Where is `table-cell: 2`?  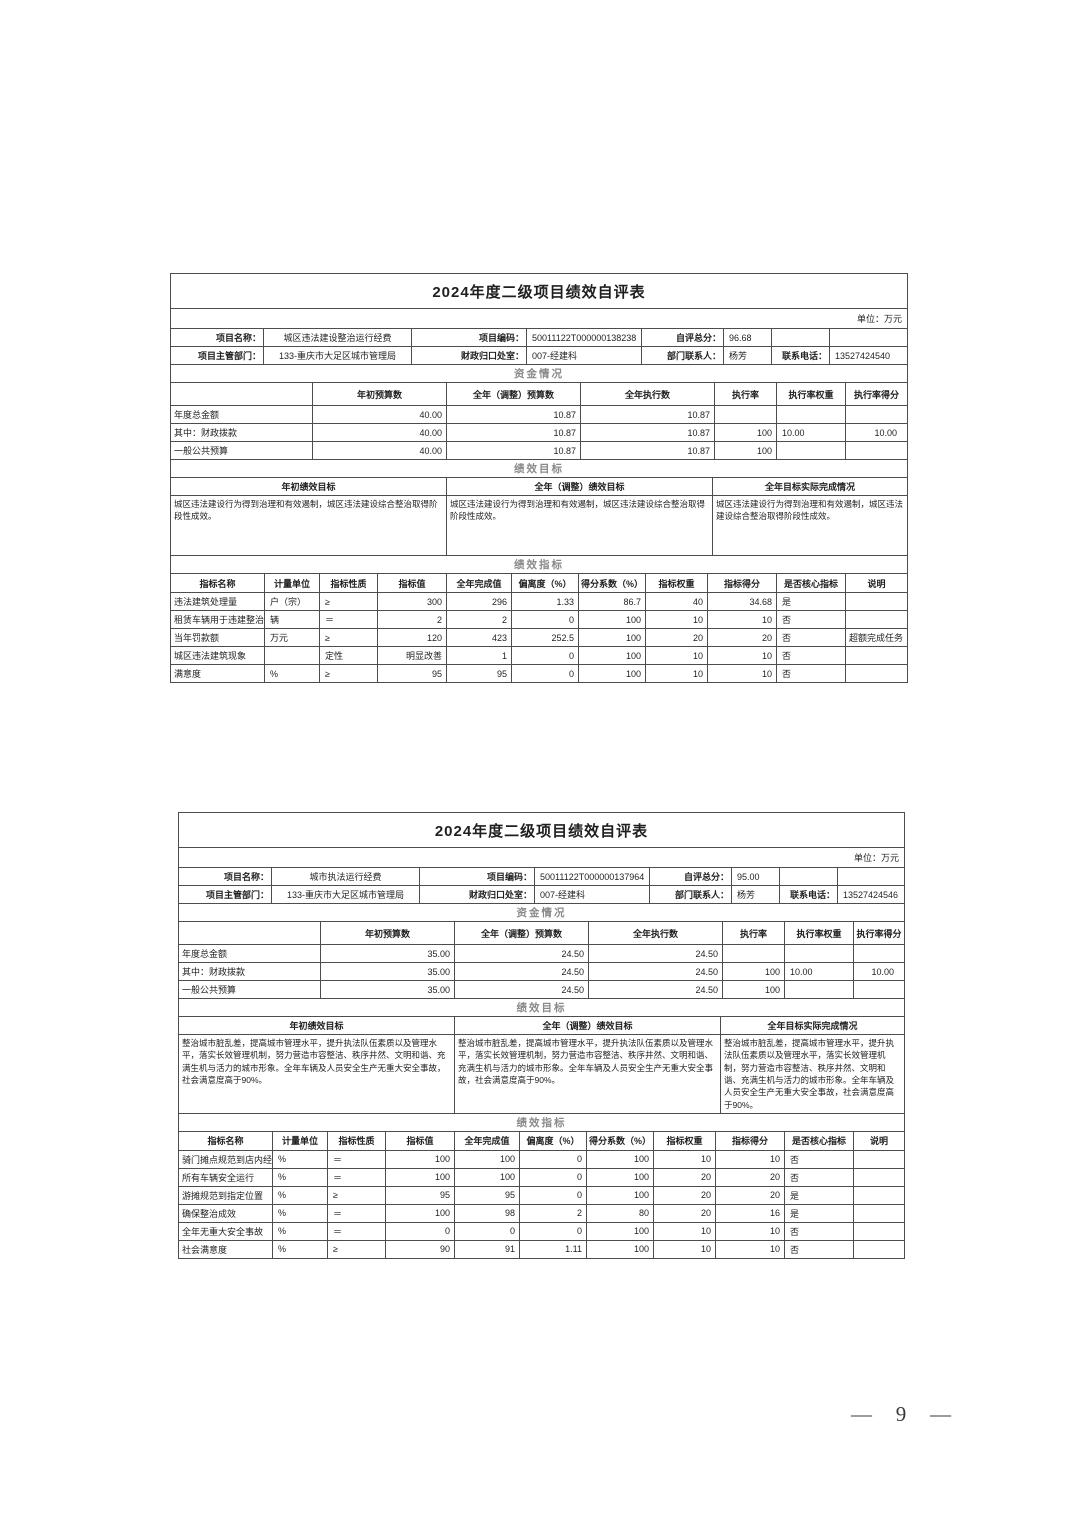 table-cell: 2 is located at coordinates (552, 1213).